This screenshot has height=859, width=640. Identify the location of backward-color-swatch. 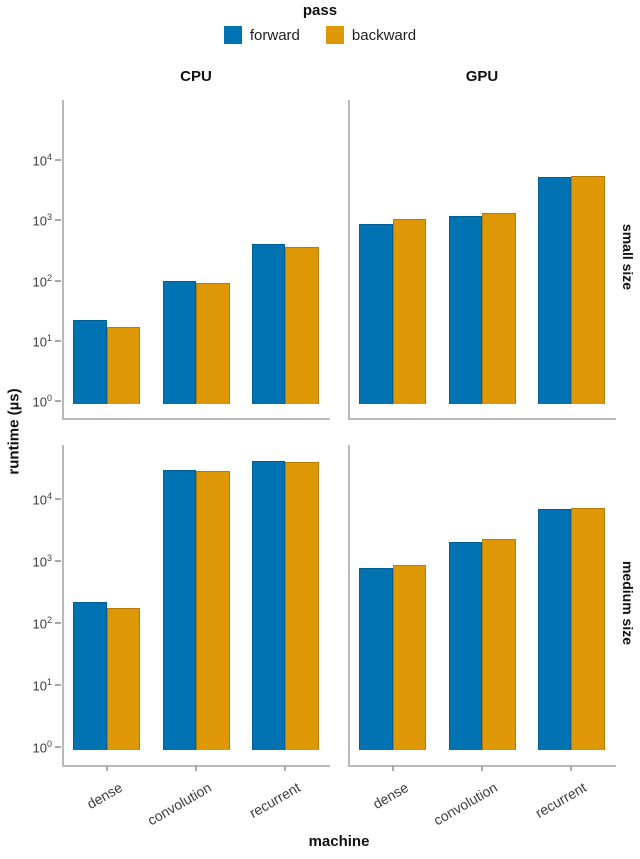
(334, 35).